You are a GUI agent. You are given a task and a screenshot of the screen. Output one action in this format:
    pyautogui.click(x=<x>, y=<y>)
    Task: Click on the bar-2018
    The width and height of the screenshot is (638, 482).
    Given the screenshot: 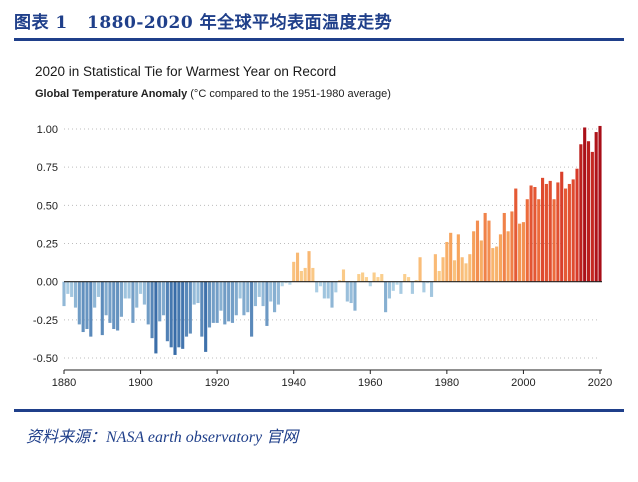 What is the action you would take?
    pyautogui.click(x=592, y=216)
    